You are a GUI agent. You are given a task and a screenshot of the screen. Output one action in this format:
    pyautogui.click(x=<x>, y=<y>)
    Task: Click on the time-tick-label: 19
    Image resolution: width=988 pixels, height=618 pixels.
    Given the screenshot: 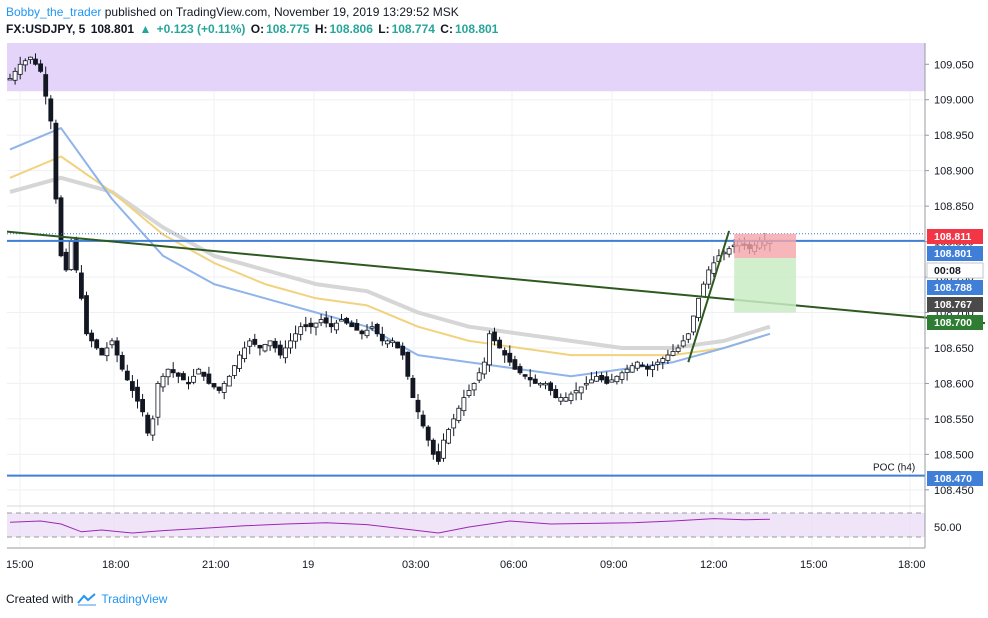 What is the action you would take?
    pyautogui.click(x=308, y=565)
    